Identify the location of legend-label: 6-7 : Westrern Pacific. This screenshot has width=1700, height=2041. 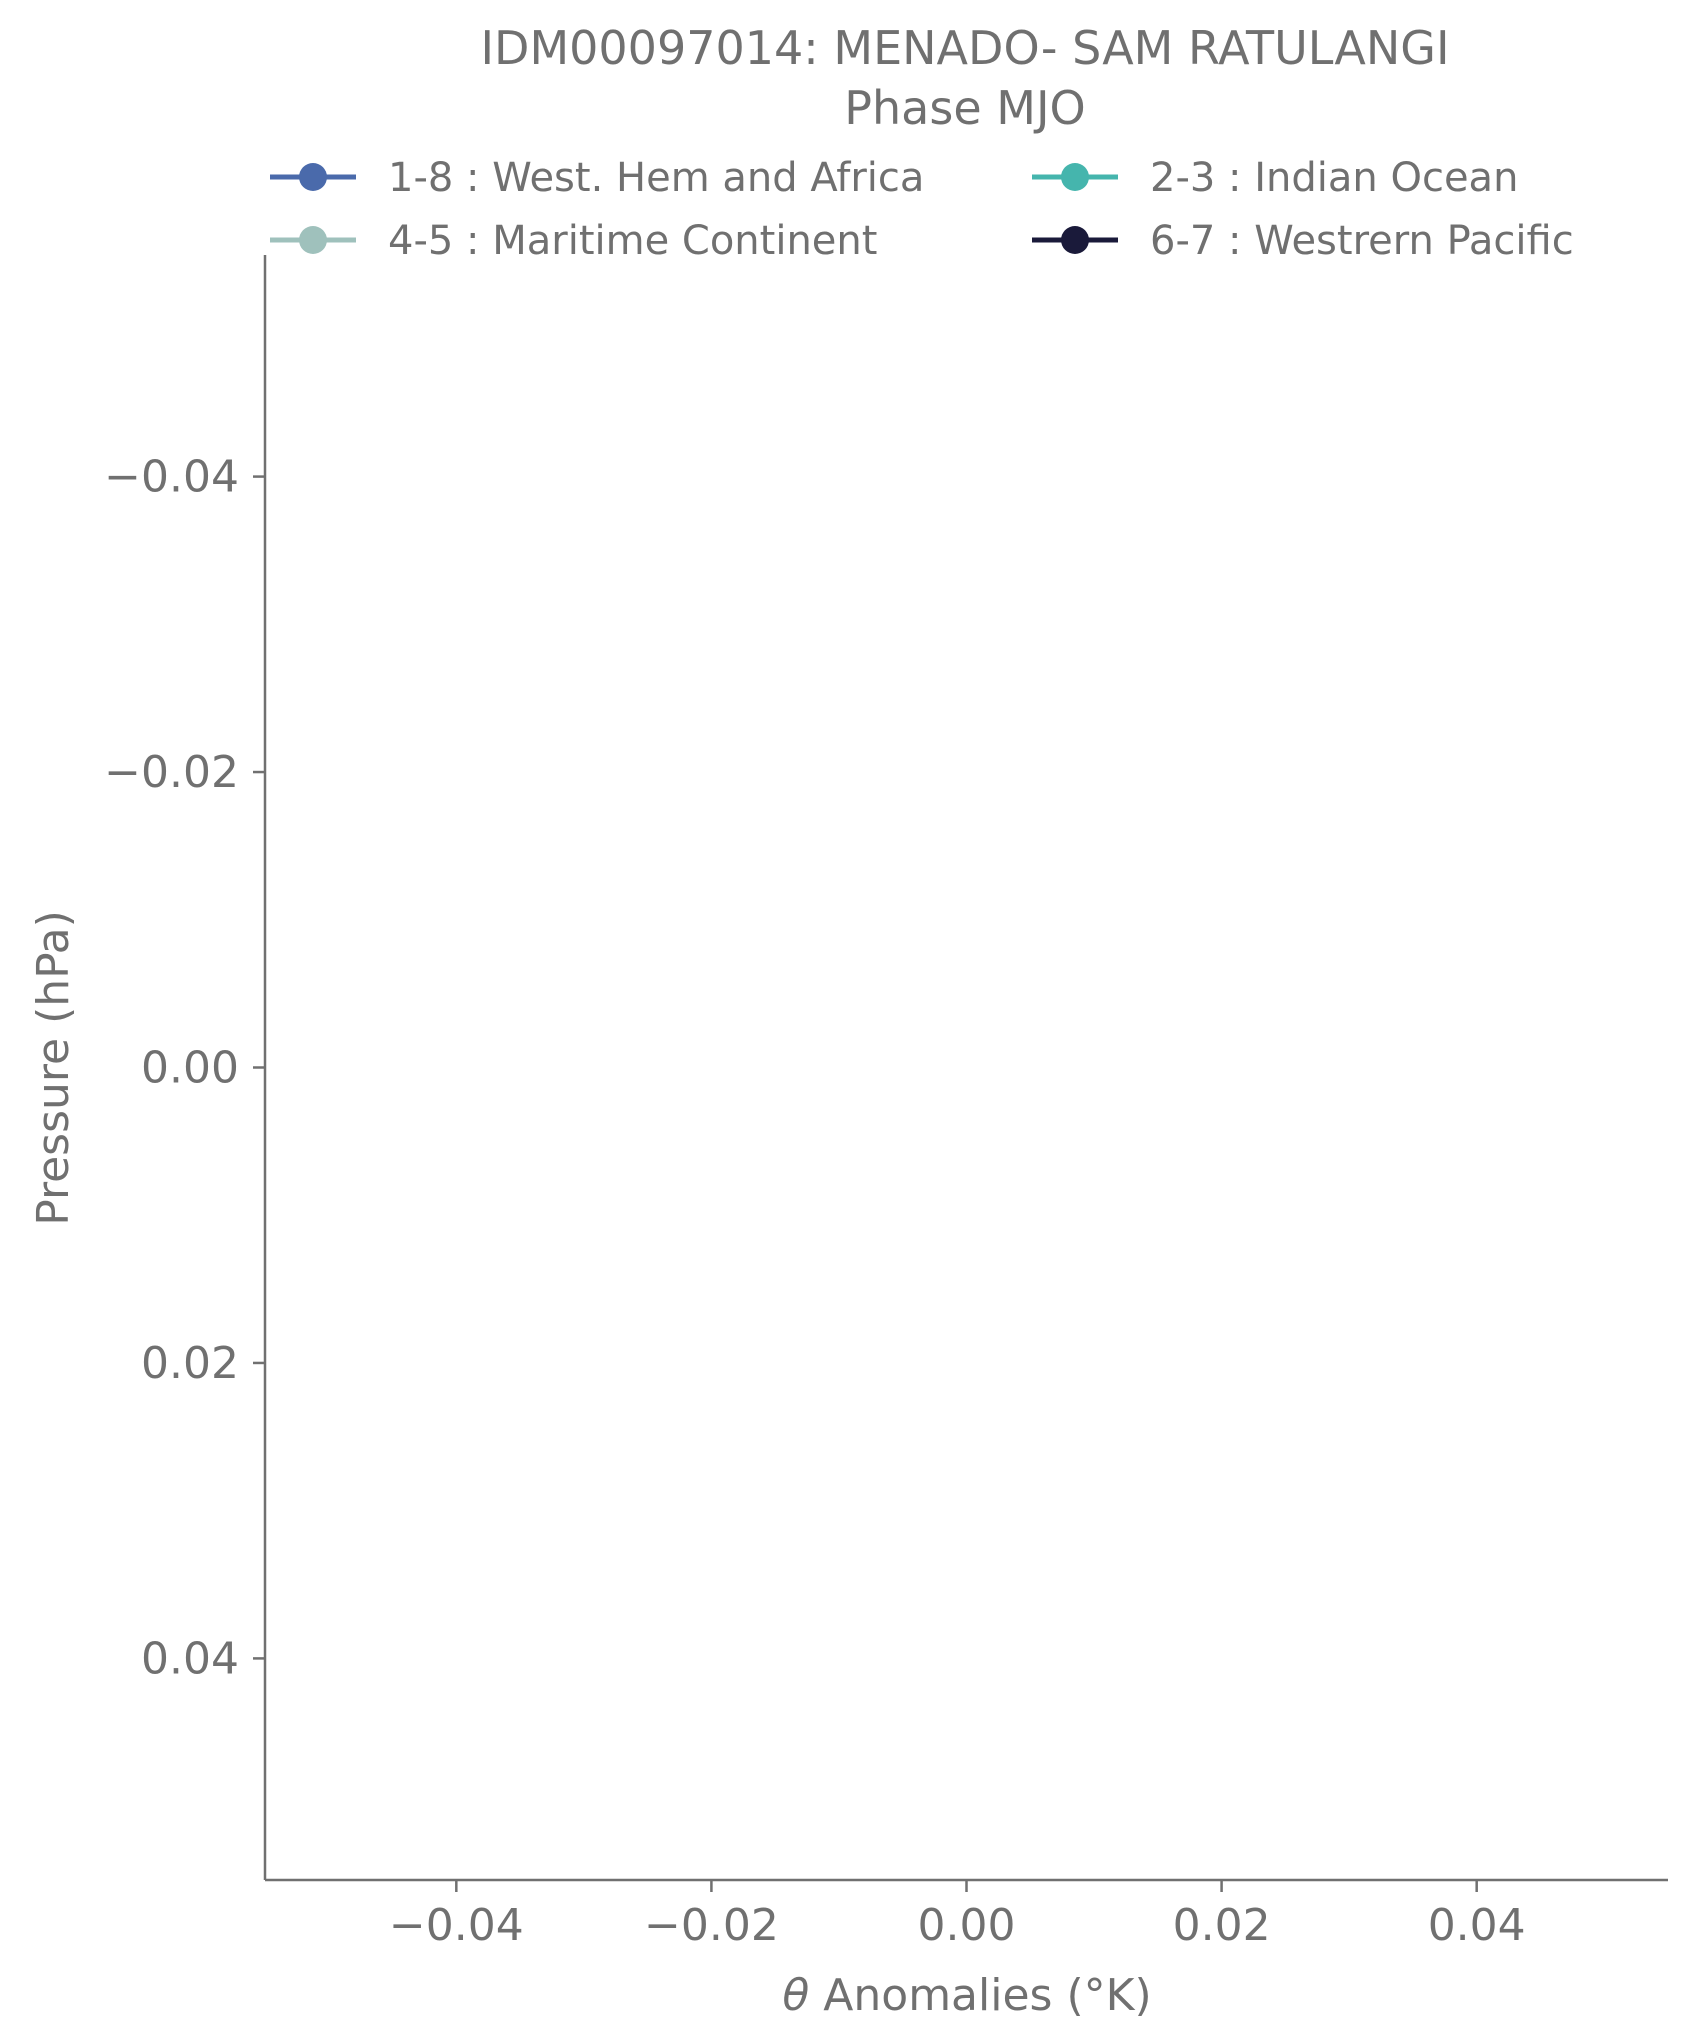
(1362, 241).